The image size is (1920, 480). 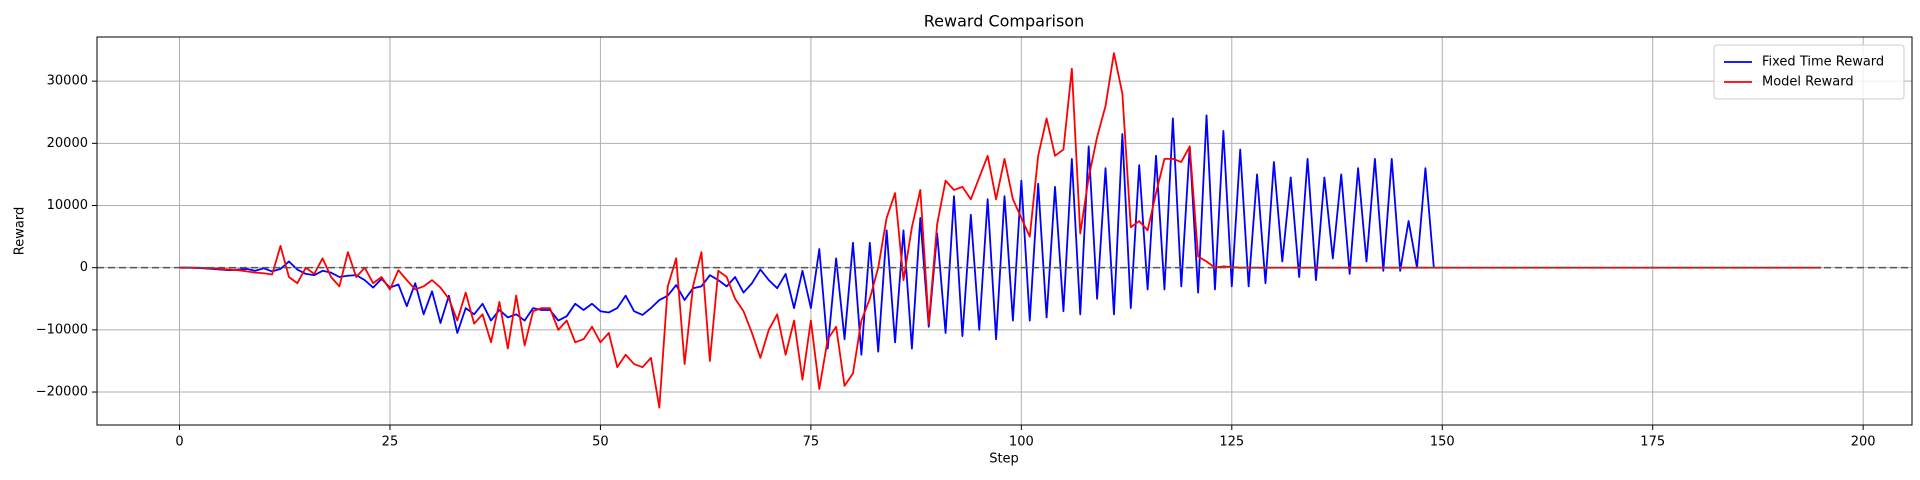 I want to click on y-tick-label: 30000, so click(x=67, y=81).